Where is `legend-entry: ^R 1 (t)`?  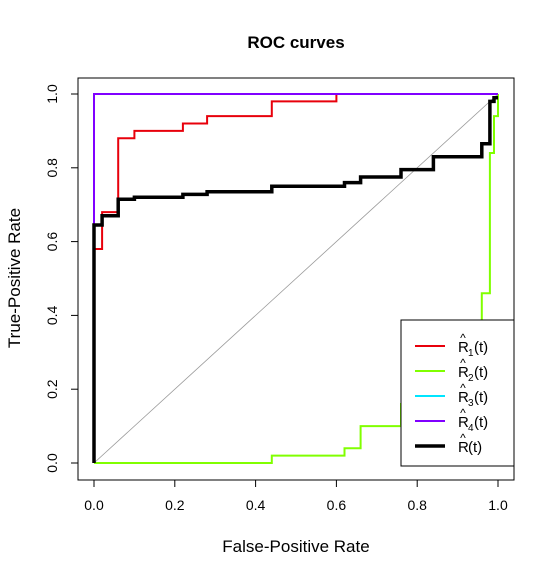
legend-entry: ^R 1 (t) is located at coordinates (473, 345).